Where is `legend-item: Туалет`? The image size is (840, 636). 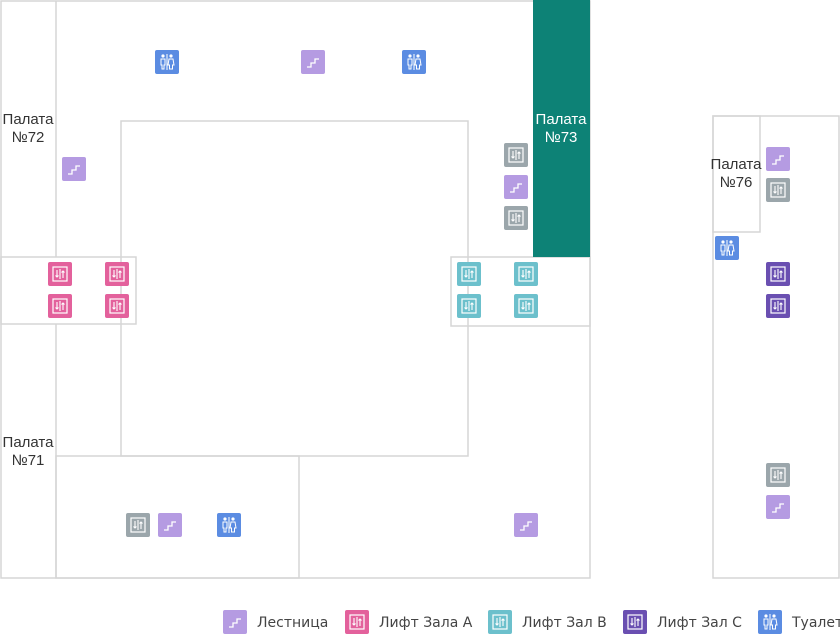 legend-item: Туалет is located at coordinates (799, 622).